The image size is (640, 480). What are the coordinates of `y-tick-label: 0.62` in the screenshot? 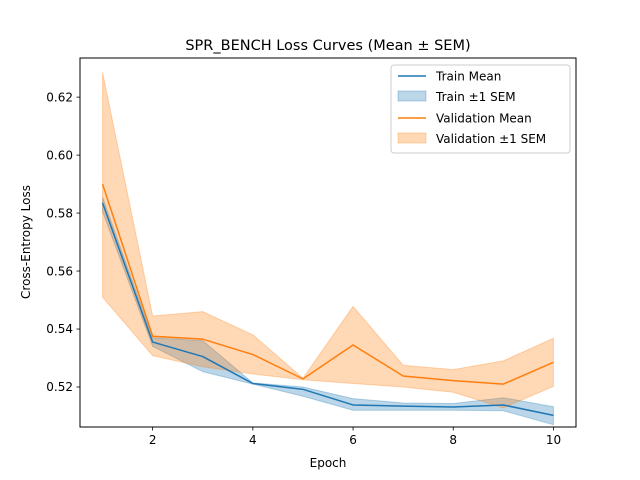 It's located at (59, 97).